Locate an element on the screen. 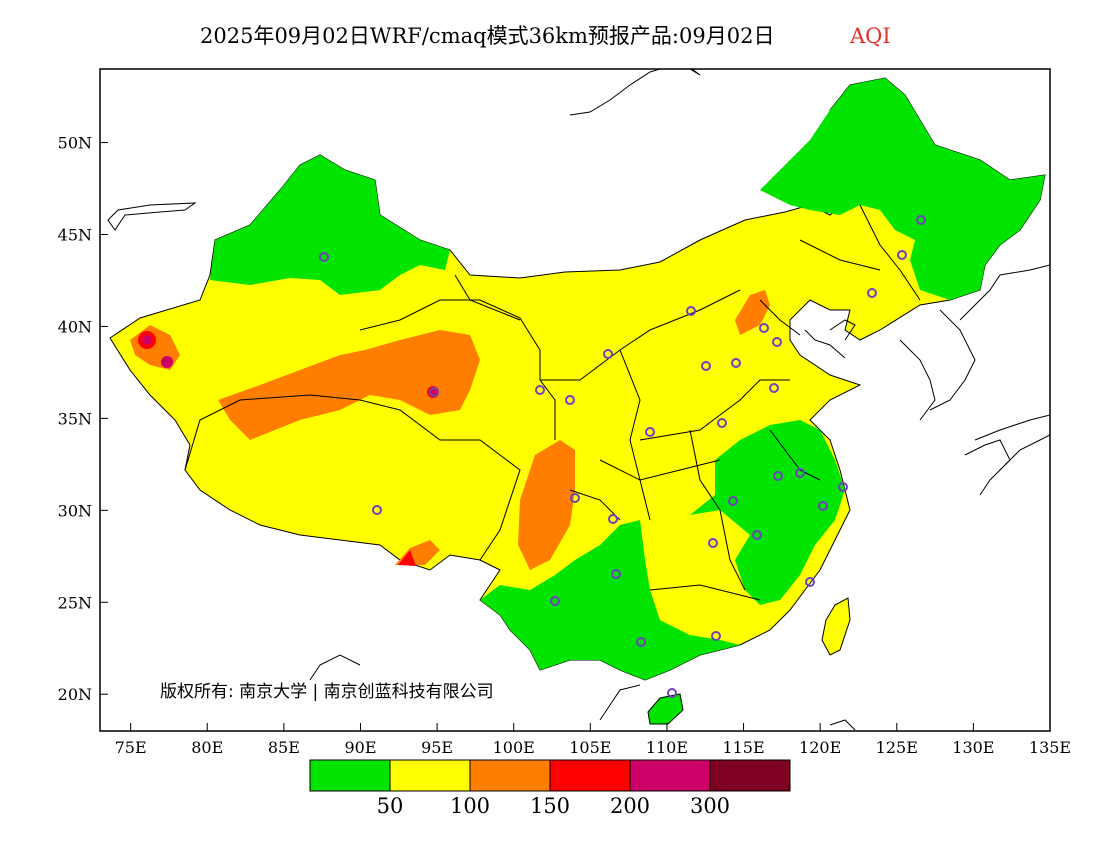 The width and height of the screenshot is (1100, 850). y-tick-label: 30N is located at coordinates (75, 510).